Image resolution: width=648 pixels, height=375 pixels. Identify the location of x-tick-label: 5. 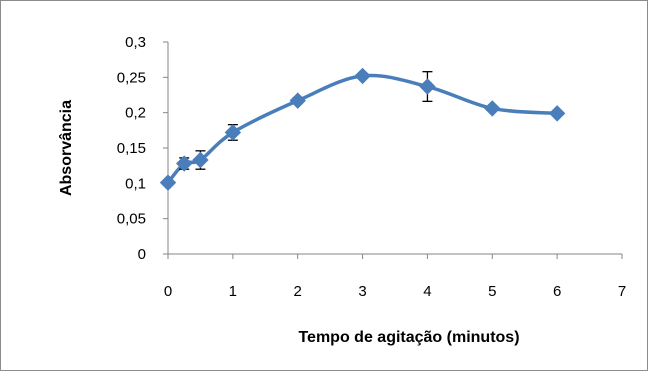
(492, 291).